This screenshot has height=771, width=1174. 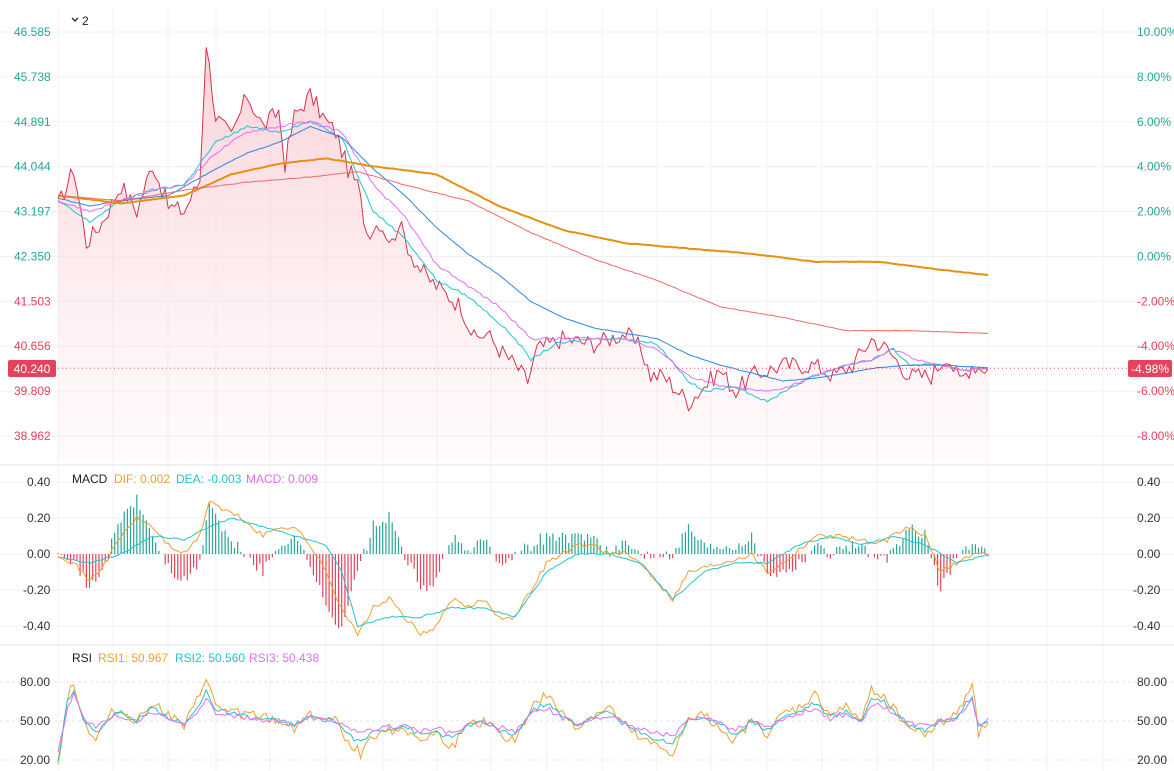 What do you see at coordinates (32, 391) in the screenshot?
I see `price-tick-left: 39.809` at bounding box center [32, 391].